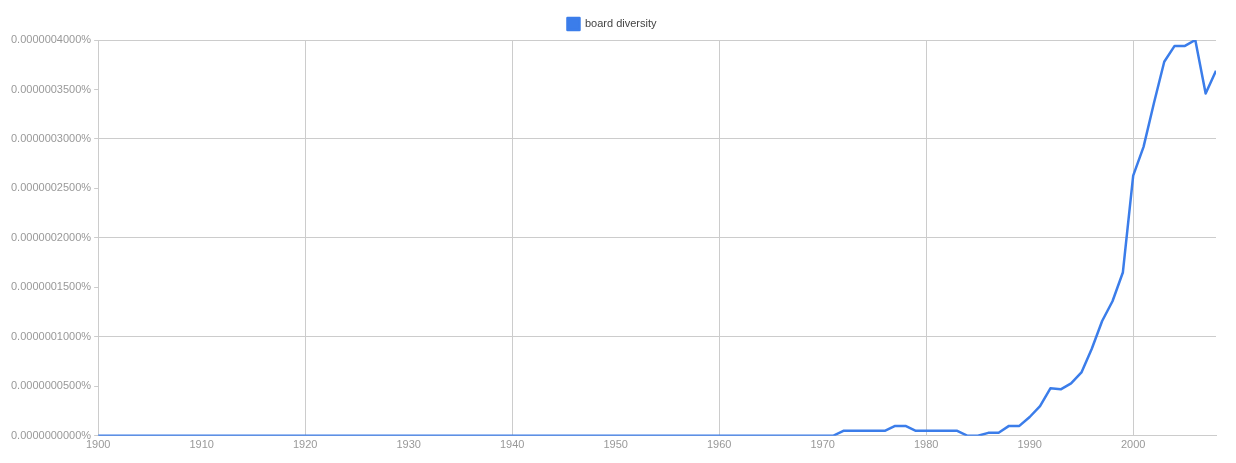  What do you see at coordinates (51, 39) in the screenshot?
I see `y-tick-label: 0.0000004000%` at bounding box center [51, 39].